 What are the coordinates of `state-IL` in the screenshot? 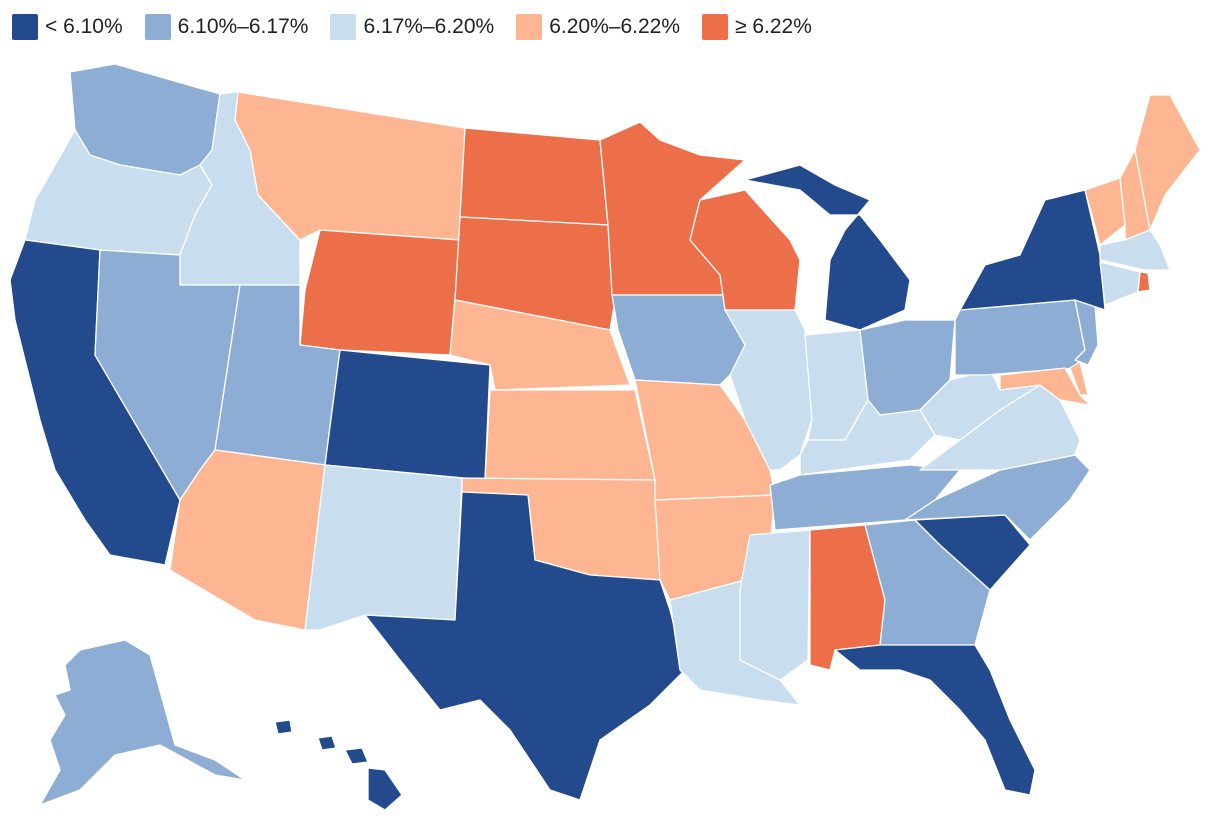 It's located at (768, 390).